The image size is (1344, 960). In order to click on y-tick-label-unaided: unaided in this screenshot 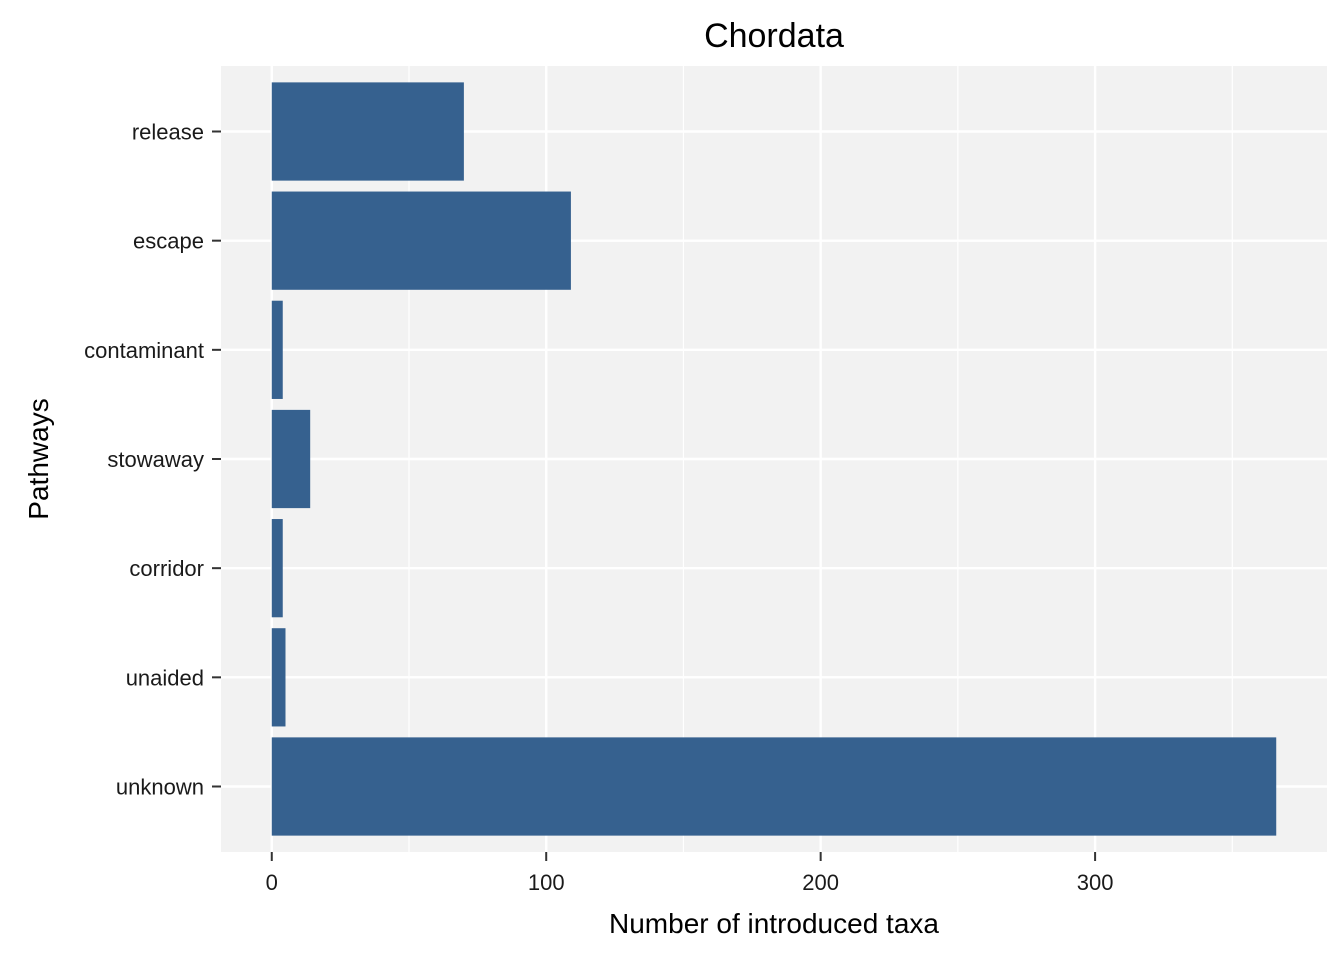, I will do `click(165, 677)`.